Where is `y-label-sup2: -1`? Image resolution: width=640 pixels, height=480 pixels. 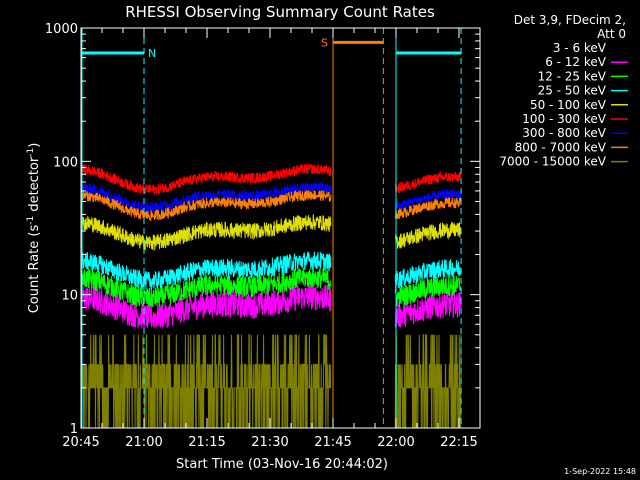 y-label-sup2: -1 is located at coordinates (31, 152).